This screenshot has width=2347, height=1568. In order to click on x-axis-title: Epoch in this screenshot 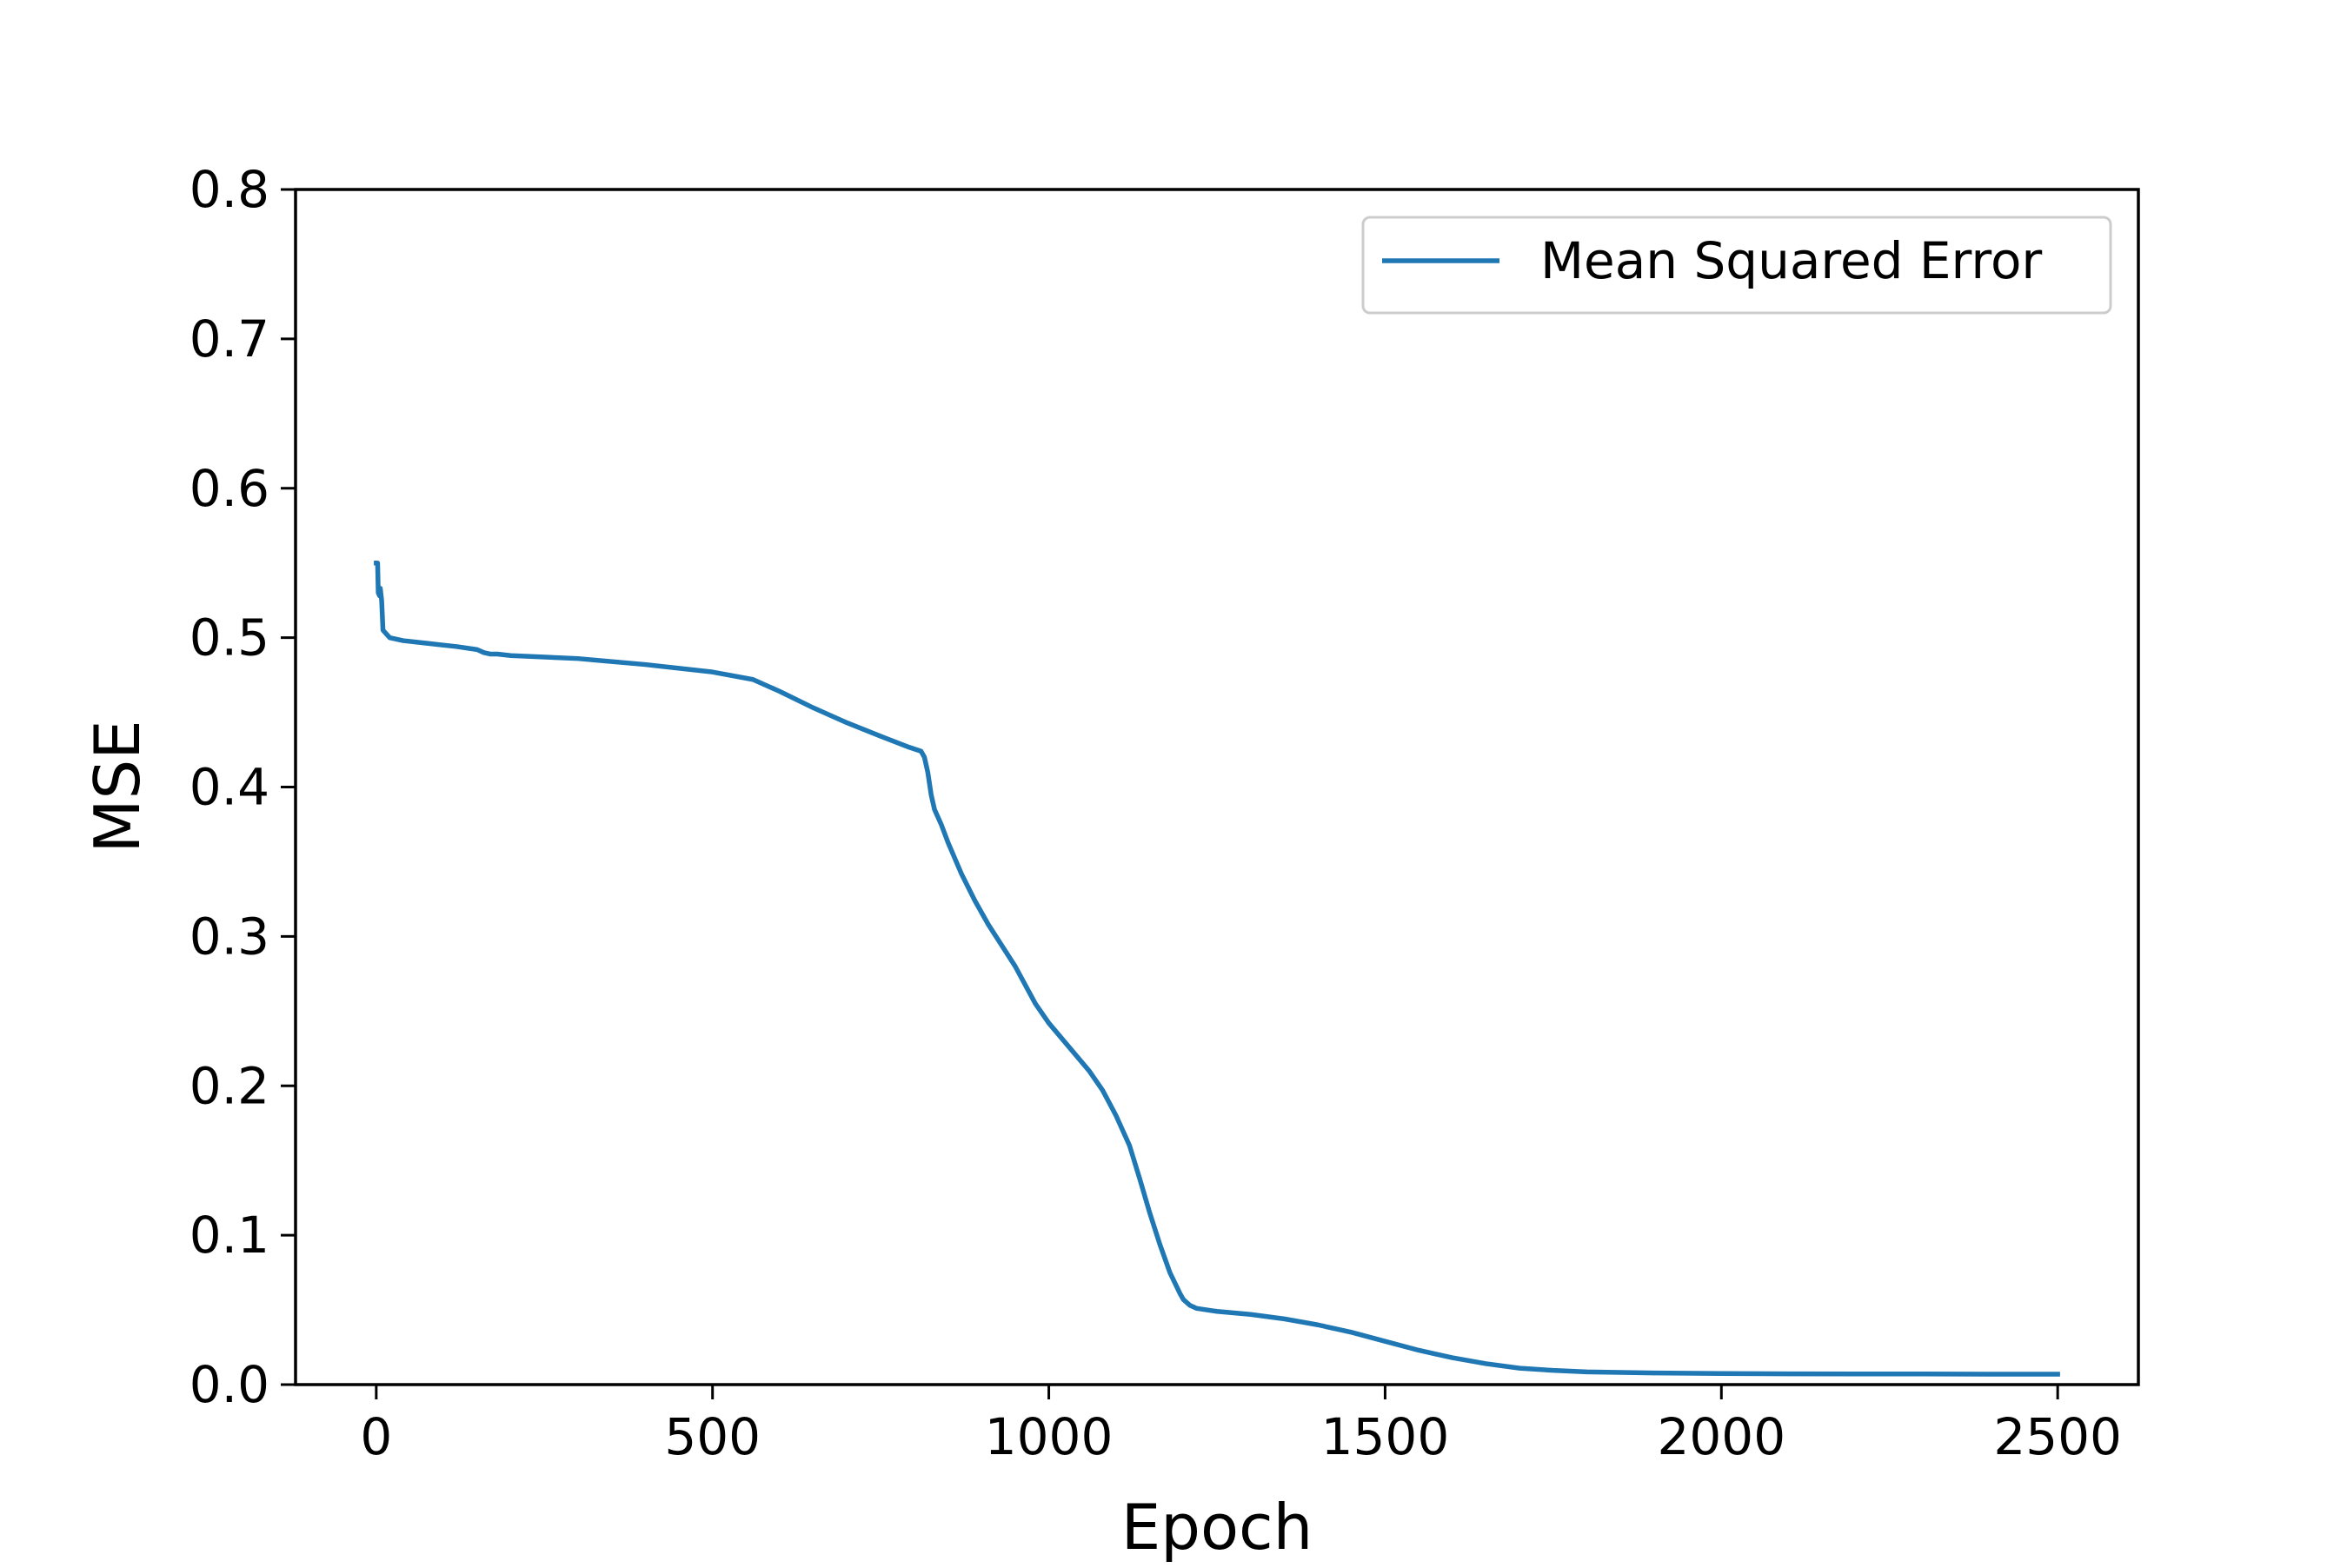, I will do `click(1217, 1527)`.